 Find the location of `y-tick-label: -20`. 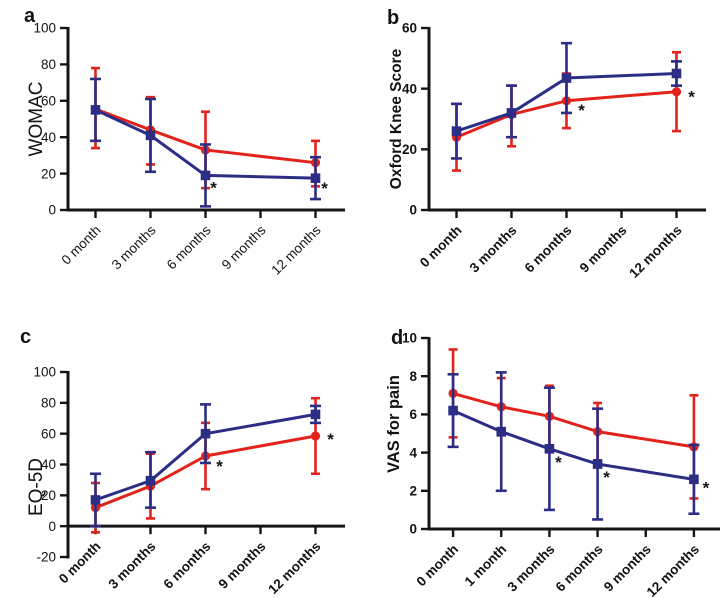

y-tick-label: -20 is located at coordinates (46, 557).